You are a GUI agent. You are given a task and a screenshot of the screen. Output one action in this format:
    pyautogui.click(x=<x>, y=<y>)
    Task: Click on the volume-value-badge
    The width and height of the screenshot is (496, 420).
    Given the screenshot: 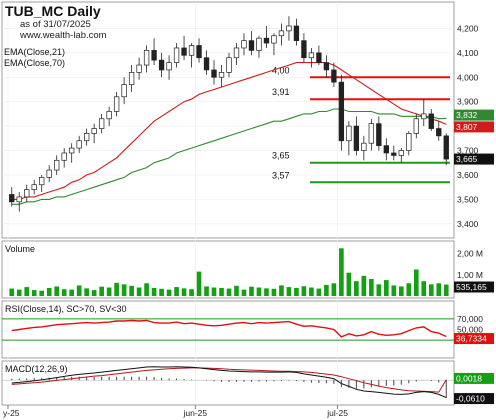 What is the action you would take?
    pyautogui.click(x=474, y=287)
    